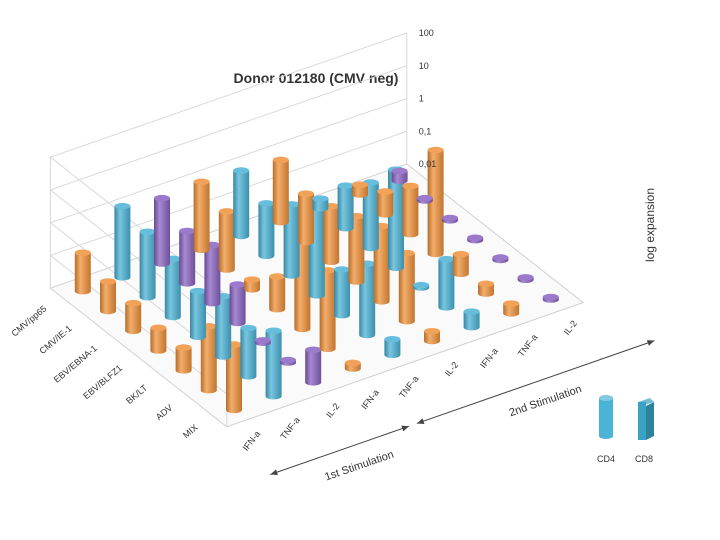 Image resolution: width=720 pixels, height=540 pixels. What do you see at coordinates (342, 292) in the screenshot?
I see `bar-bk-lt-col4` at bounding box center [342, 292].